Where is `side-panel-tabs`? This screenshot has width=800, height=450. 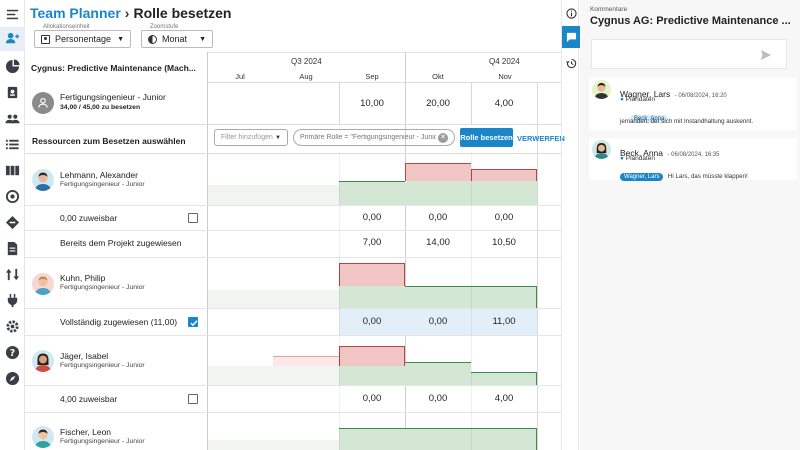 side-panel-tabs is located at coordinates (570, 225).